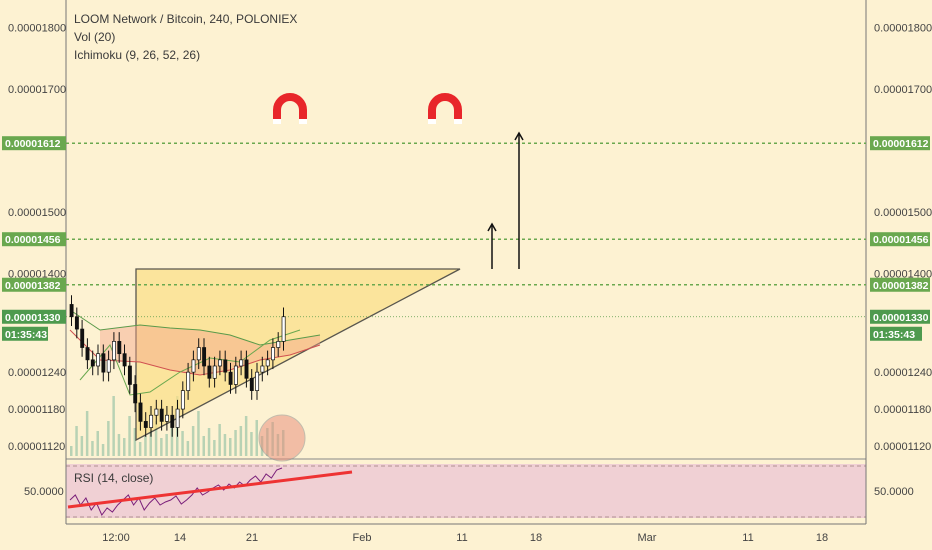  I want to click on ichimoku-indicator-label: Ichimoku (9, 26, 52, 26), so click(137, 55).